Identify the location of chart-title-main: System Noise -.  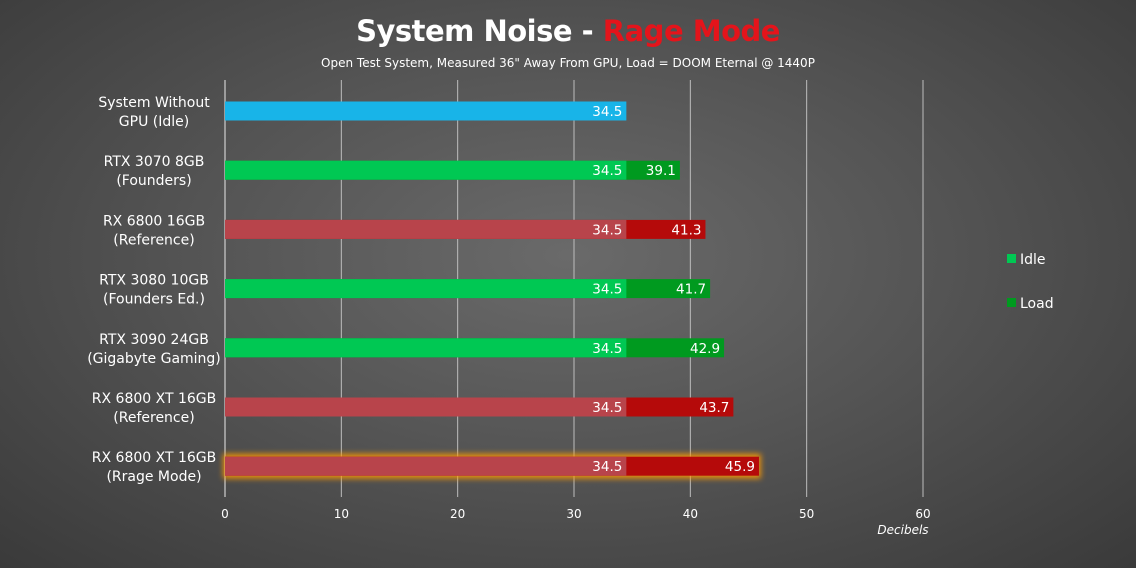
(479, 31).